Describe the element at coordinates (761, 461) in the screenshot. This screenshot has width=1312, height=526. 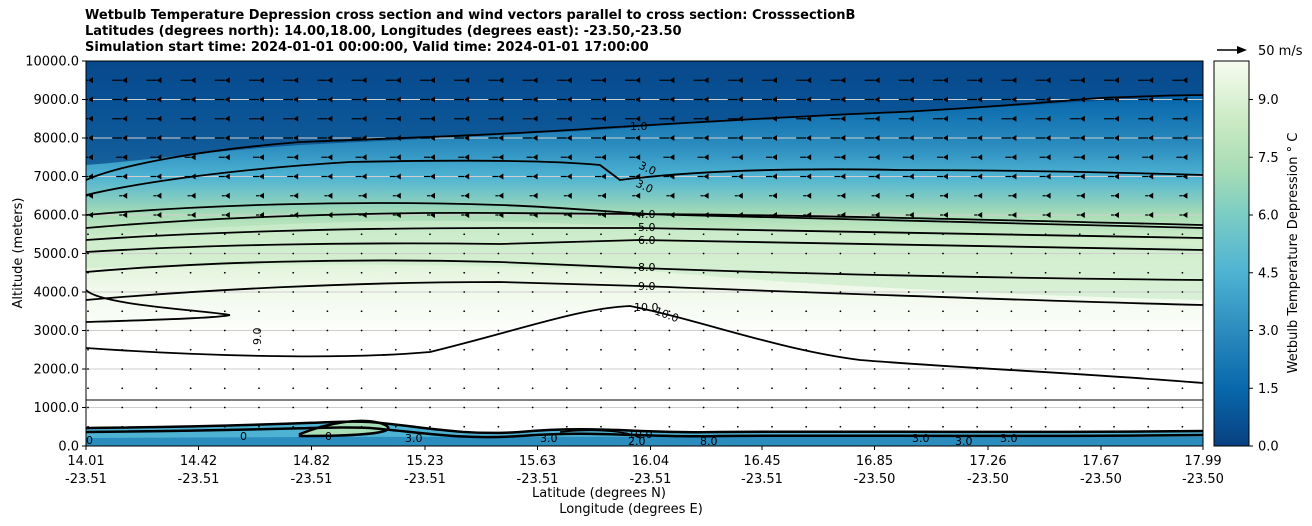
I see `x-tick-label-lat: 16.45` at that location.